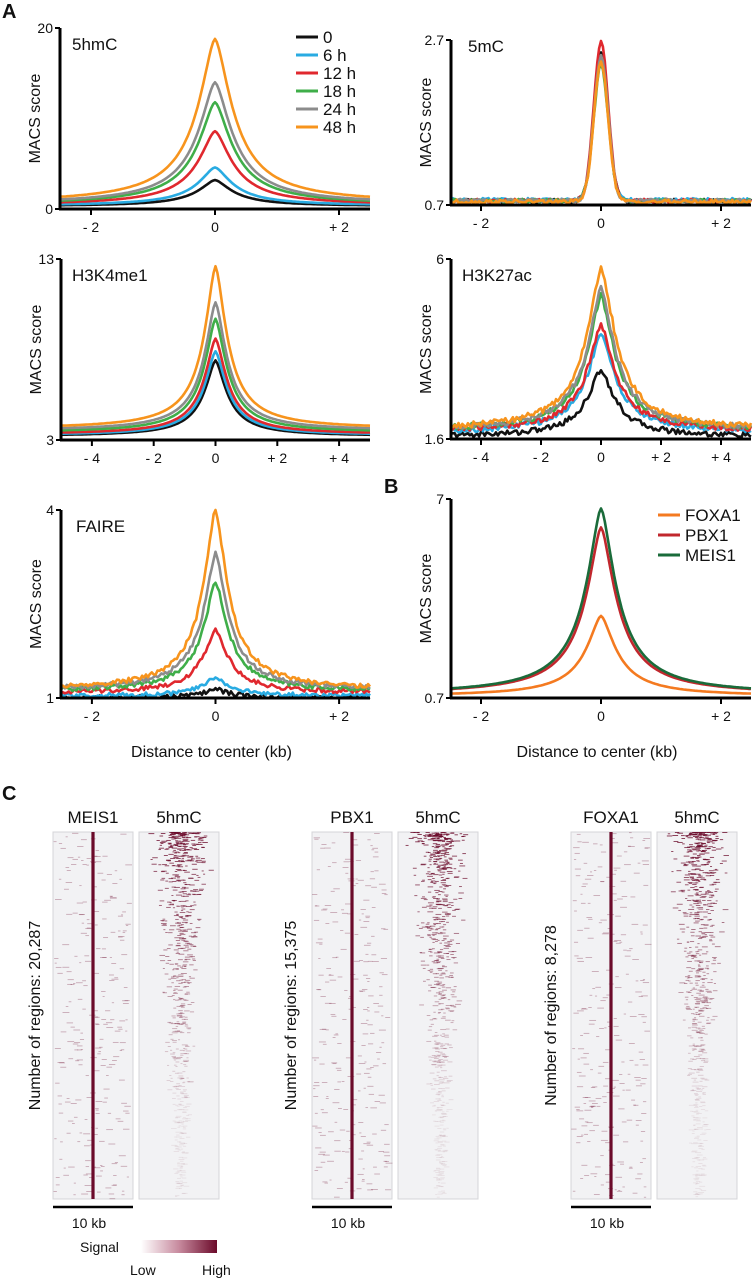 Image resolution: width=754 pixels, height=1280 pixels. I want to click on y-tick-label: 0.7, so click(435, 205).